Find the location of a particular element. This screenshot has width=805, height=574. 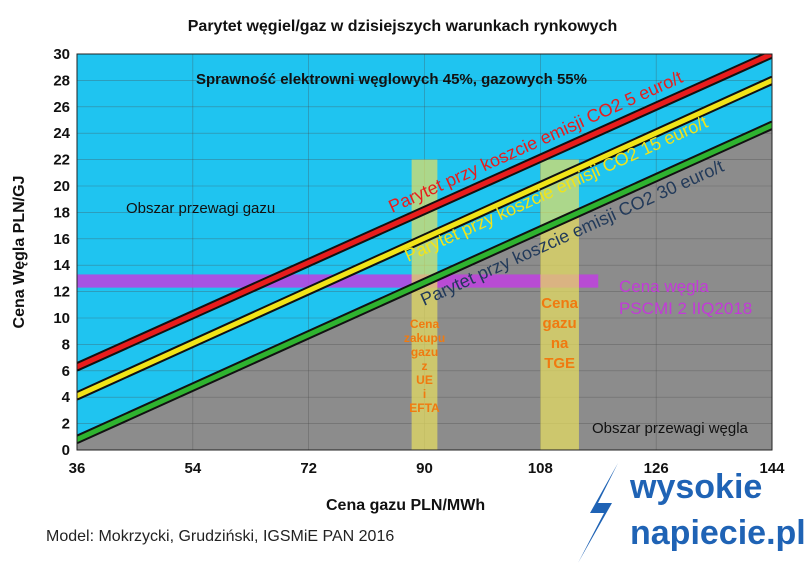

y-tick-label: 30 is located at coordinates (61, 54).